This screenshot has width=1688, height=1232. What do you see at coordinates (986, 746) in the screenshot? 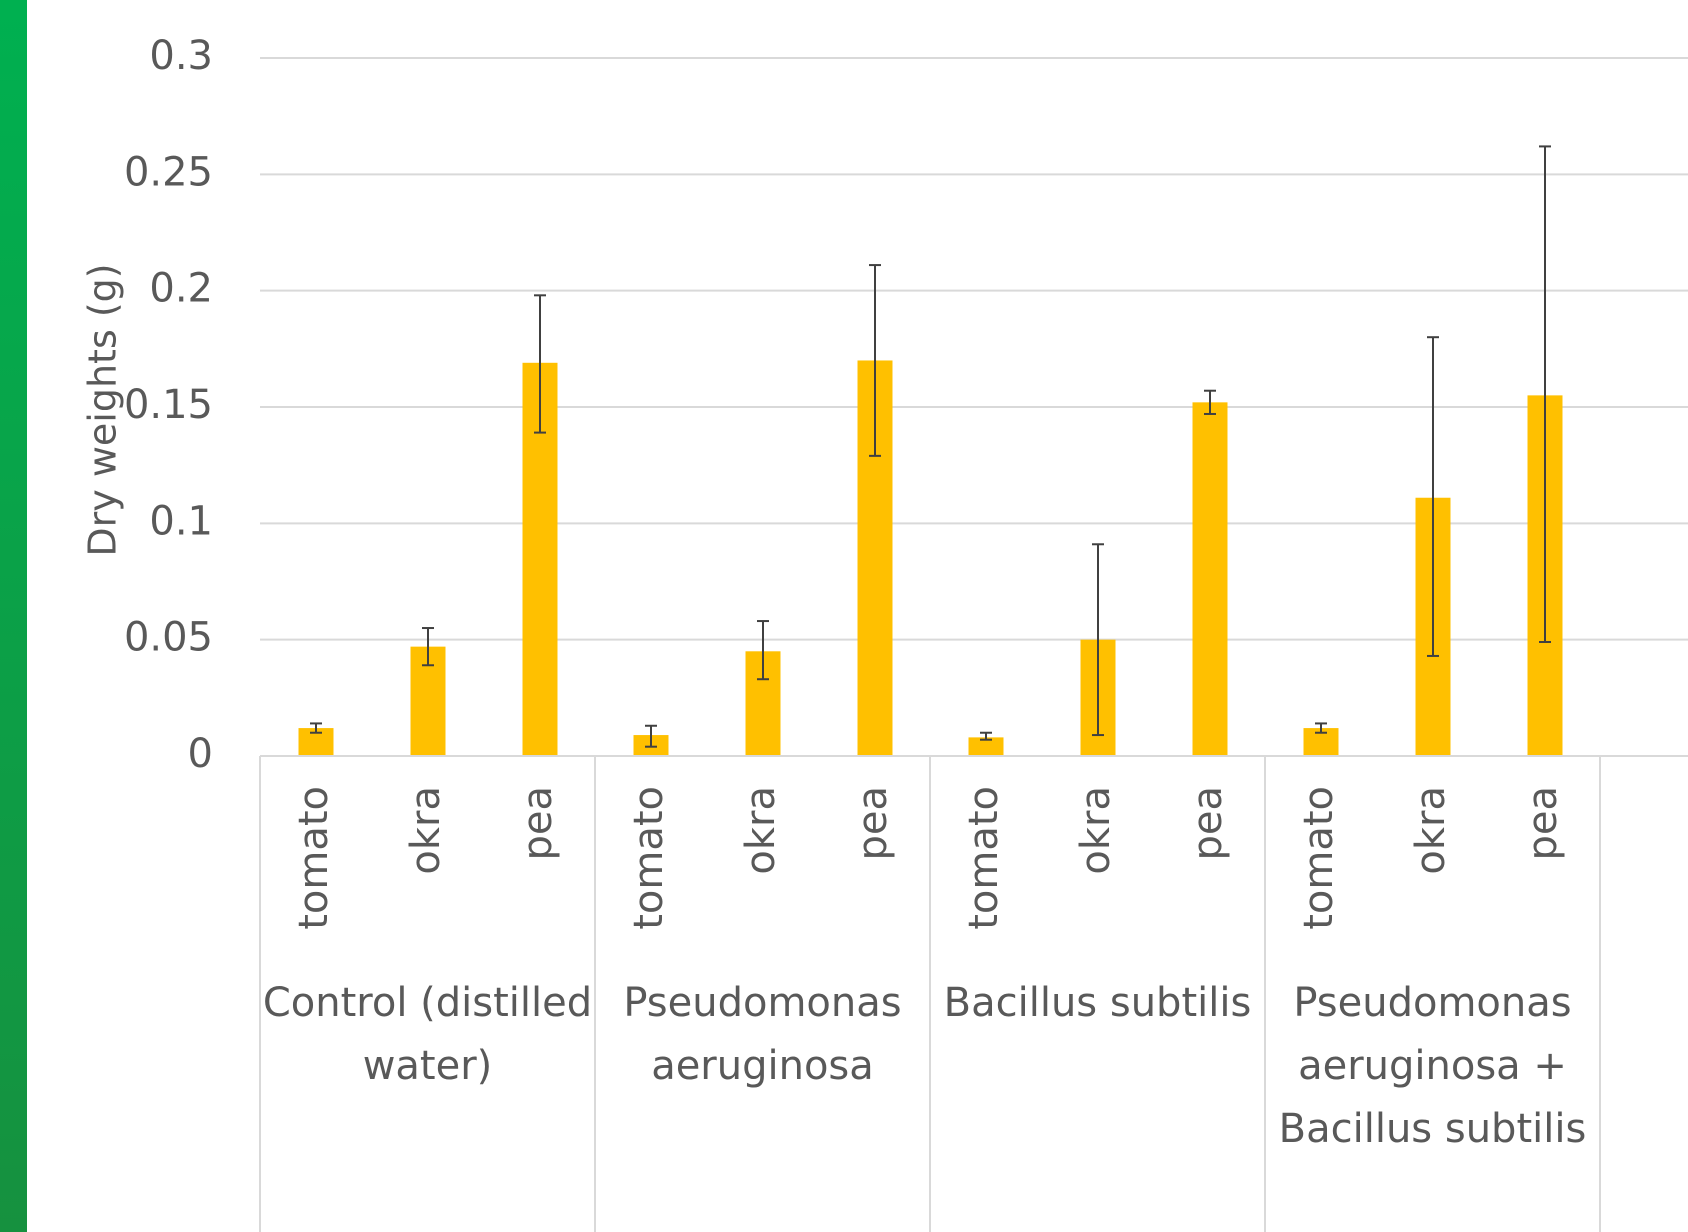
I see `bar-tomato` at bounding box center [986, 746].